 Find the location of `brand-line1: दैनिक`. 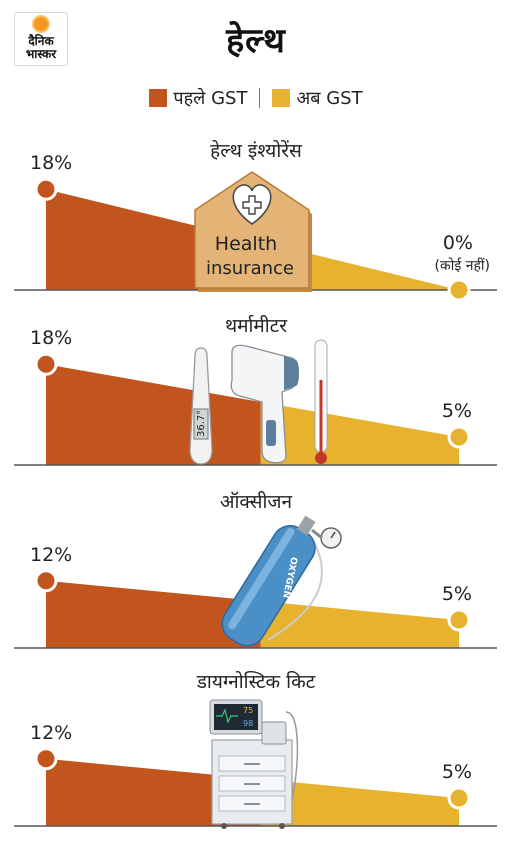

brand-line1: दैनिक is located at coordinates (41, 41).